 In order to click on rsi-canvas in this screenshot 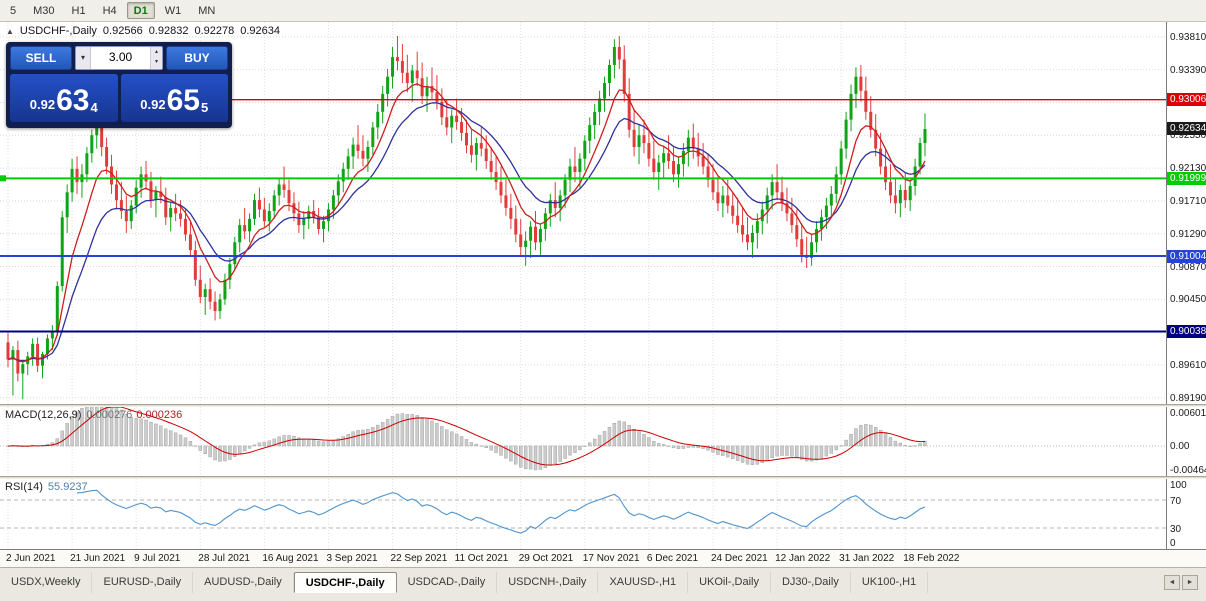, I will do `click(583, 514)`.